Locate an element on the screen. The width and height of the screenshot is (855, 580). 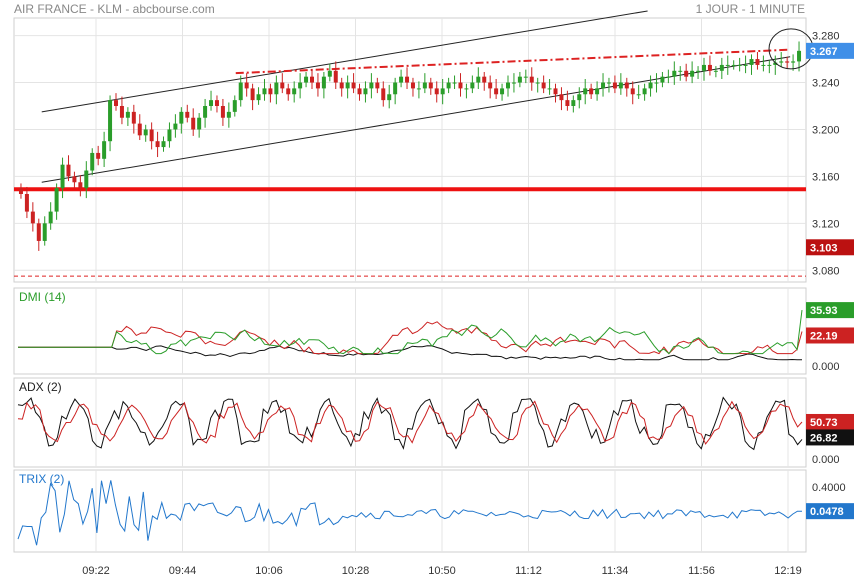
dmi-plus-badge: 35.93 is located at coordinates (824, 311).